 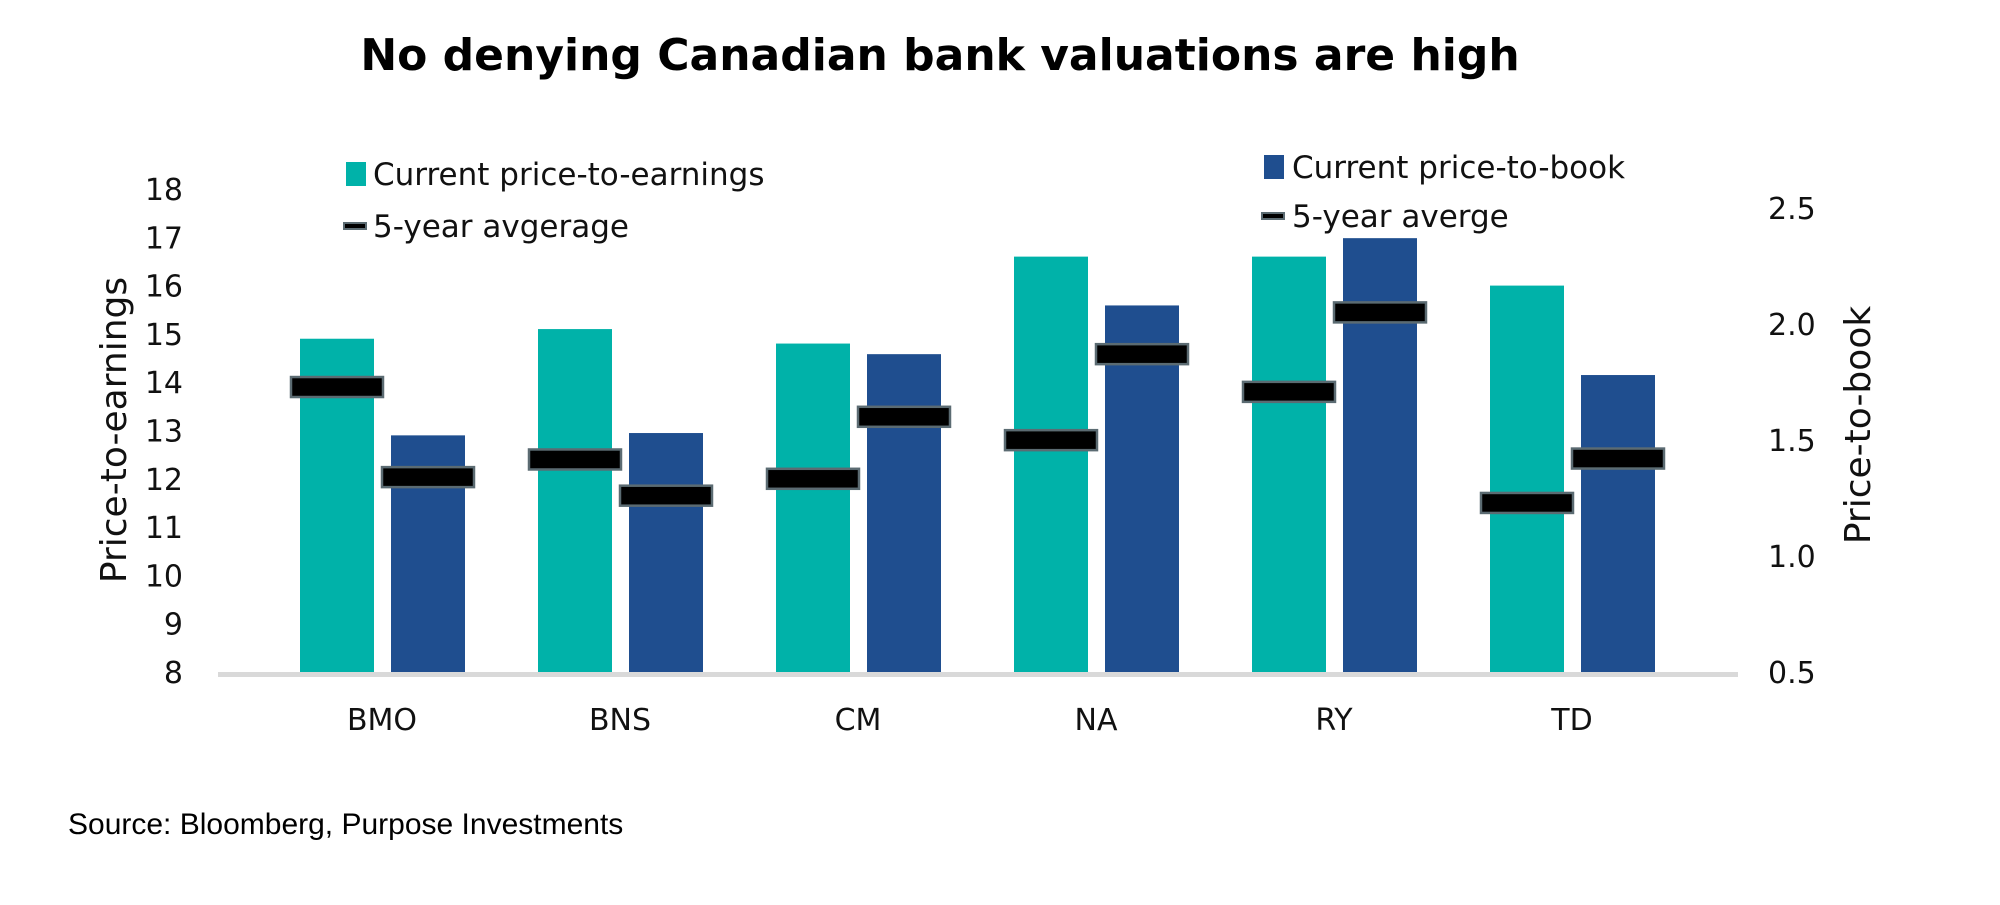 I want to click on left-axis-title: Price-to-earnings, so click(x=114, y=430).